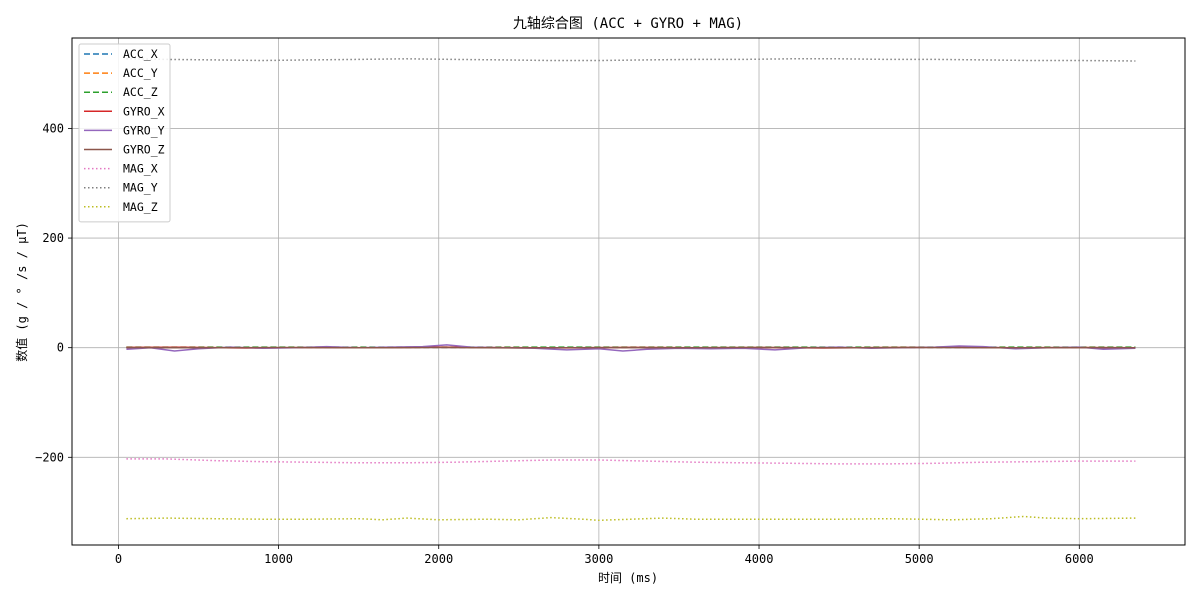 This screenshot has width=1200, height=600. I want to click on x-axis-label: 时间 (ms), so click(628, 578).